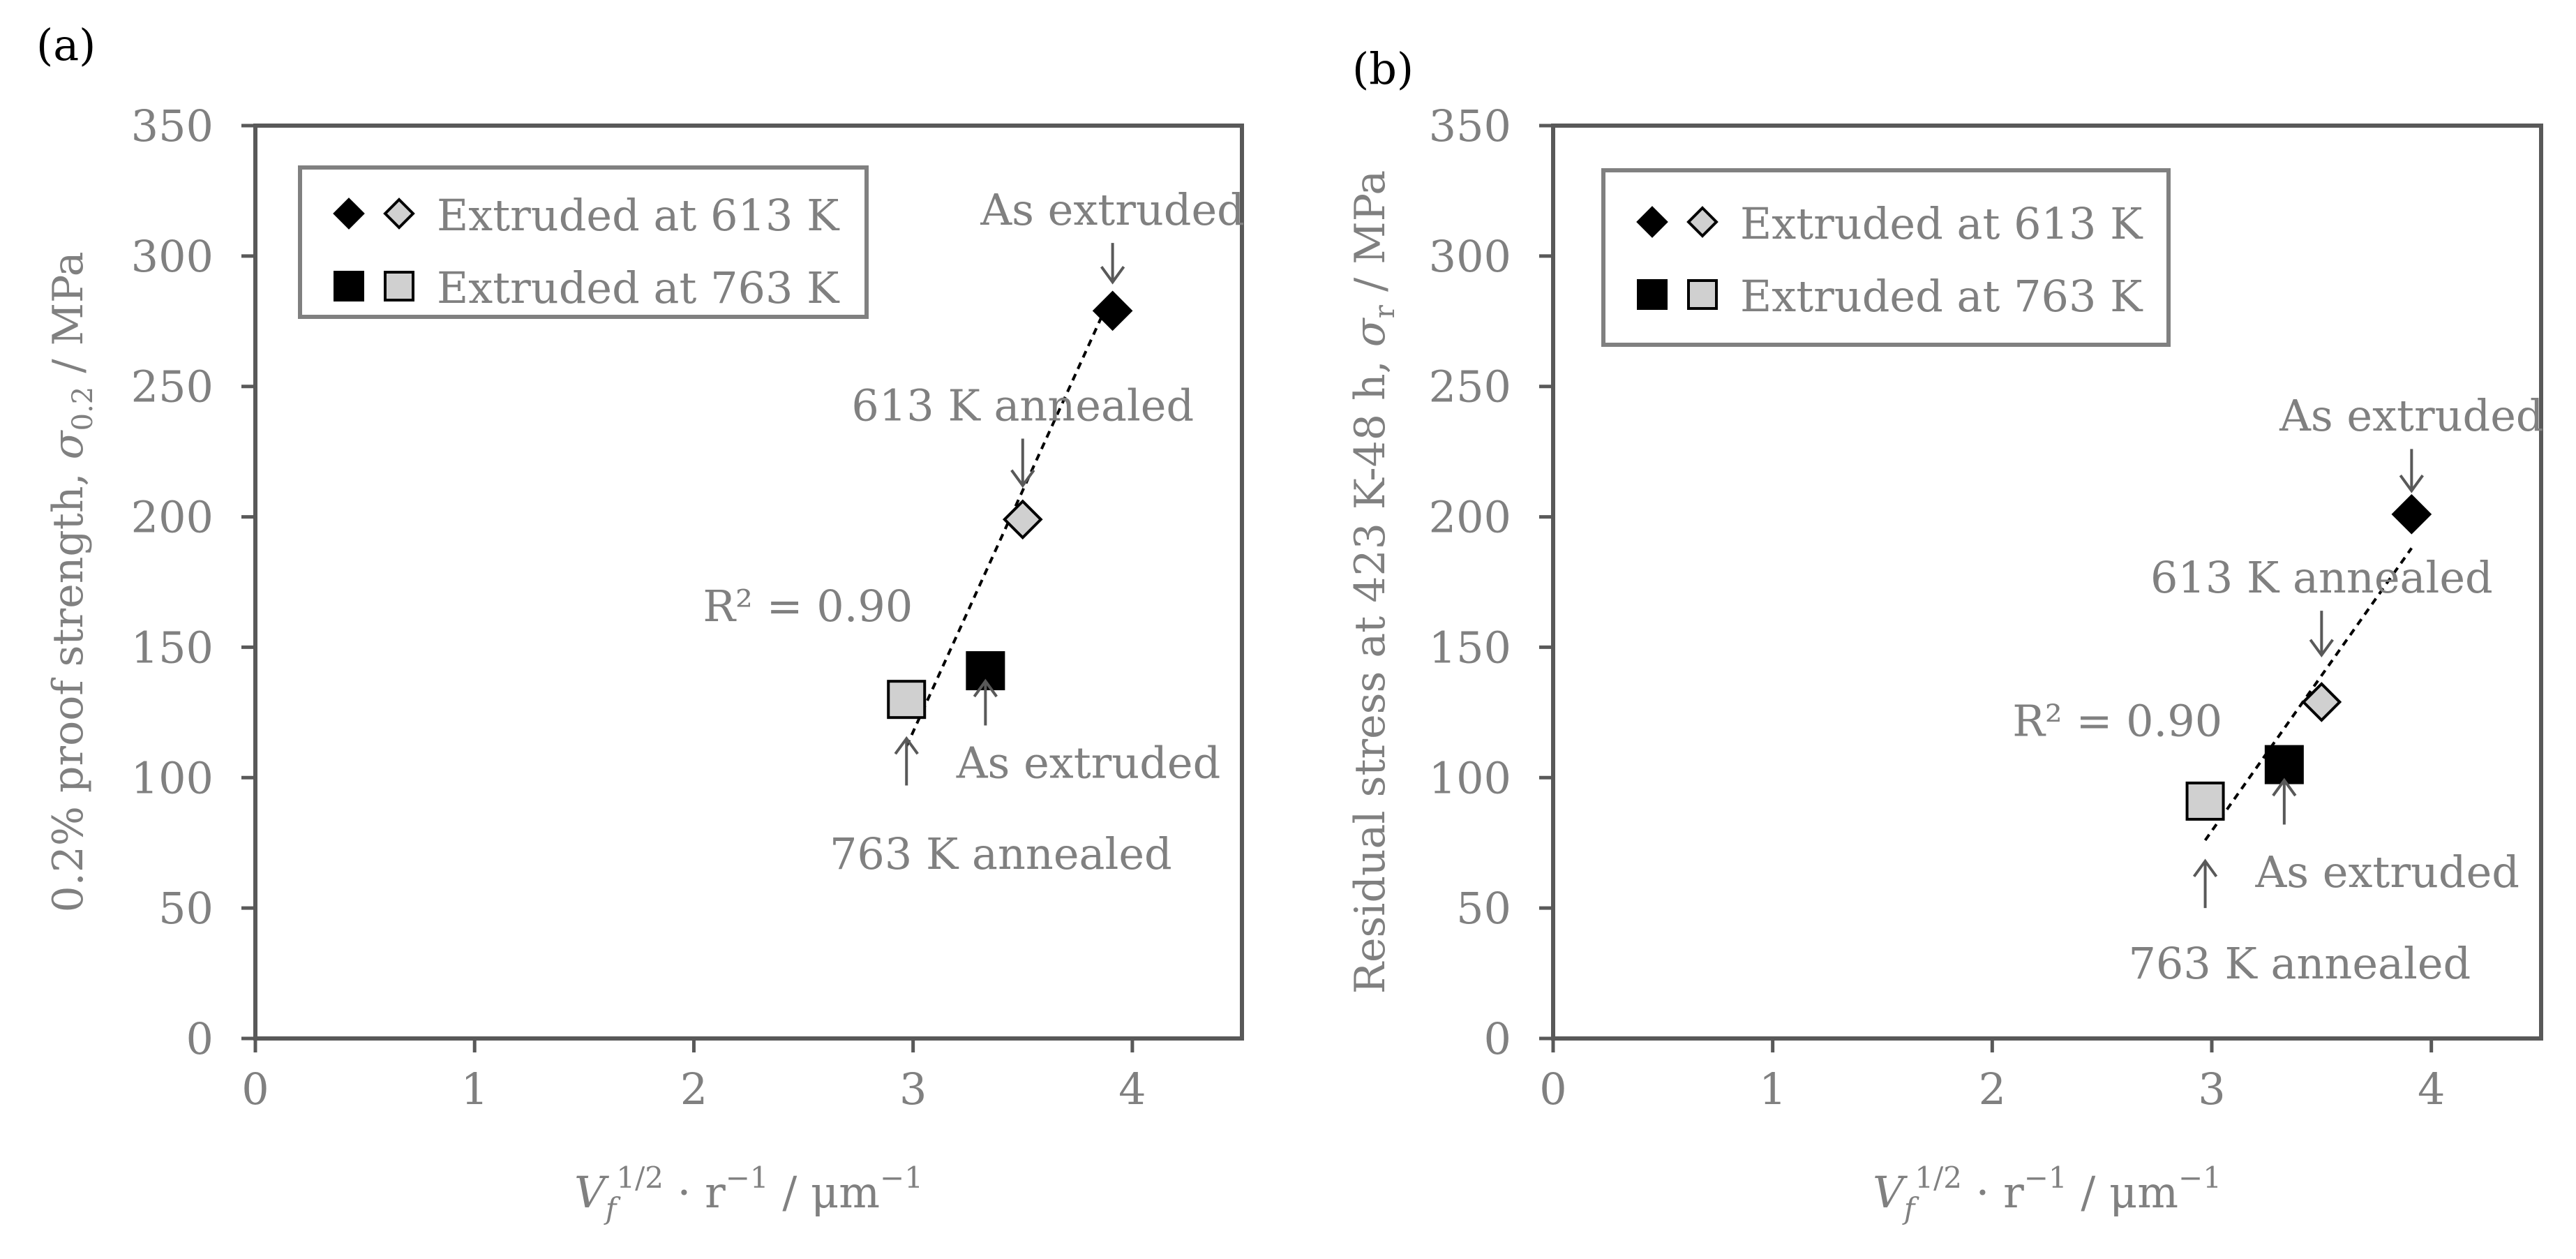 This screenshot has height=1259, width=2576. Describe the element at coordinates (2284, 764) in the screenshot. I see `data-point-square-black` at that location.